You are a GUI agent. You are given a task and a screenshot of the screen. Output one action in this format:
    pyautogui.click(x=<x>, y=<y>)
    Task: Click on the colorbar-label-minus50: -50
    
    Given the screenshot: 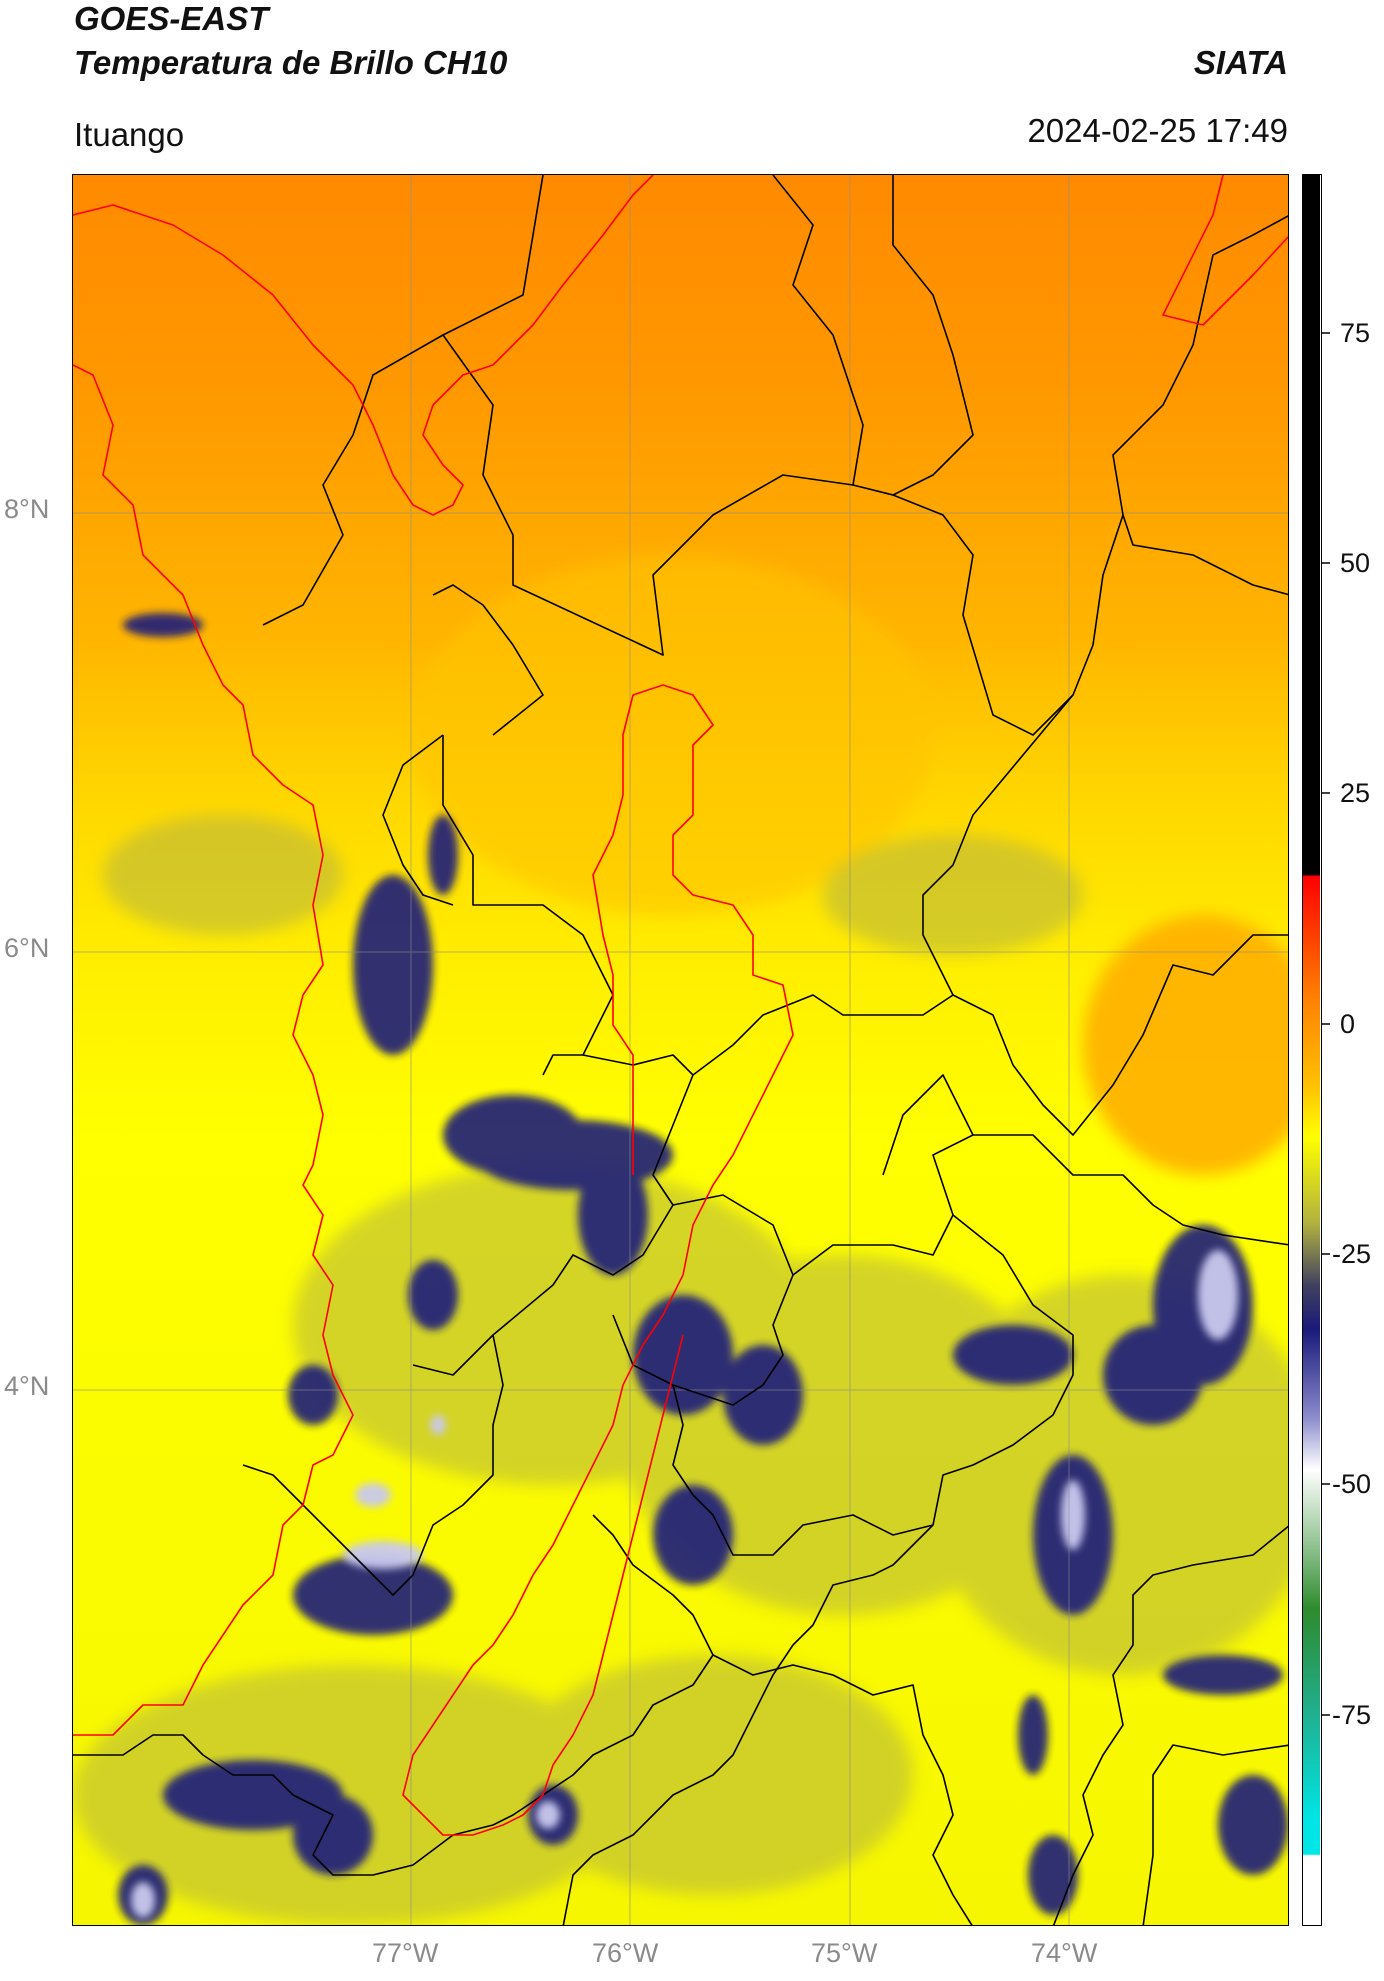 What is the action you would take?
    pyautogui.click(x=1352, y=1484)
    